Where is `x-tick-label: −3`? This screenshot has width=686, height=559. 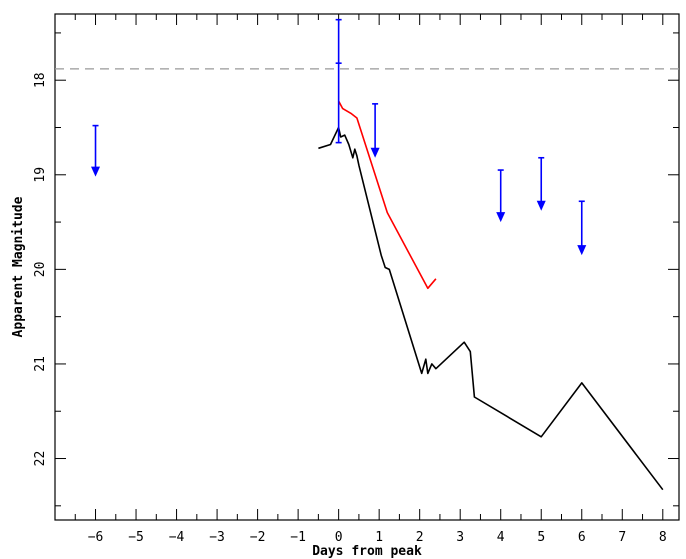
x-tick-label: −3 is located at coordinates (217, 537).